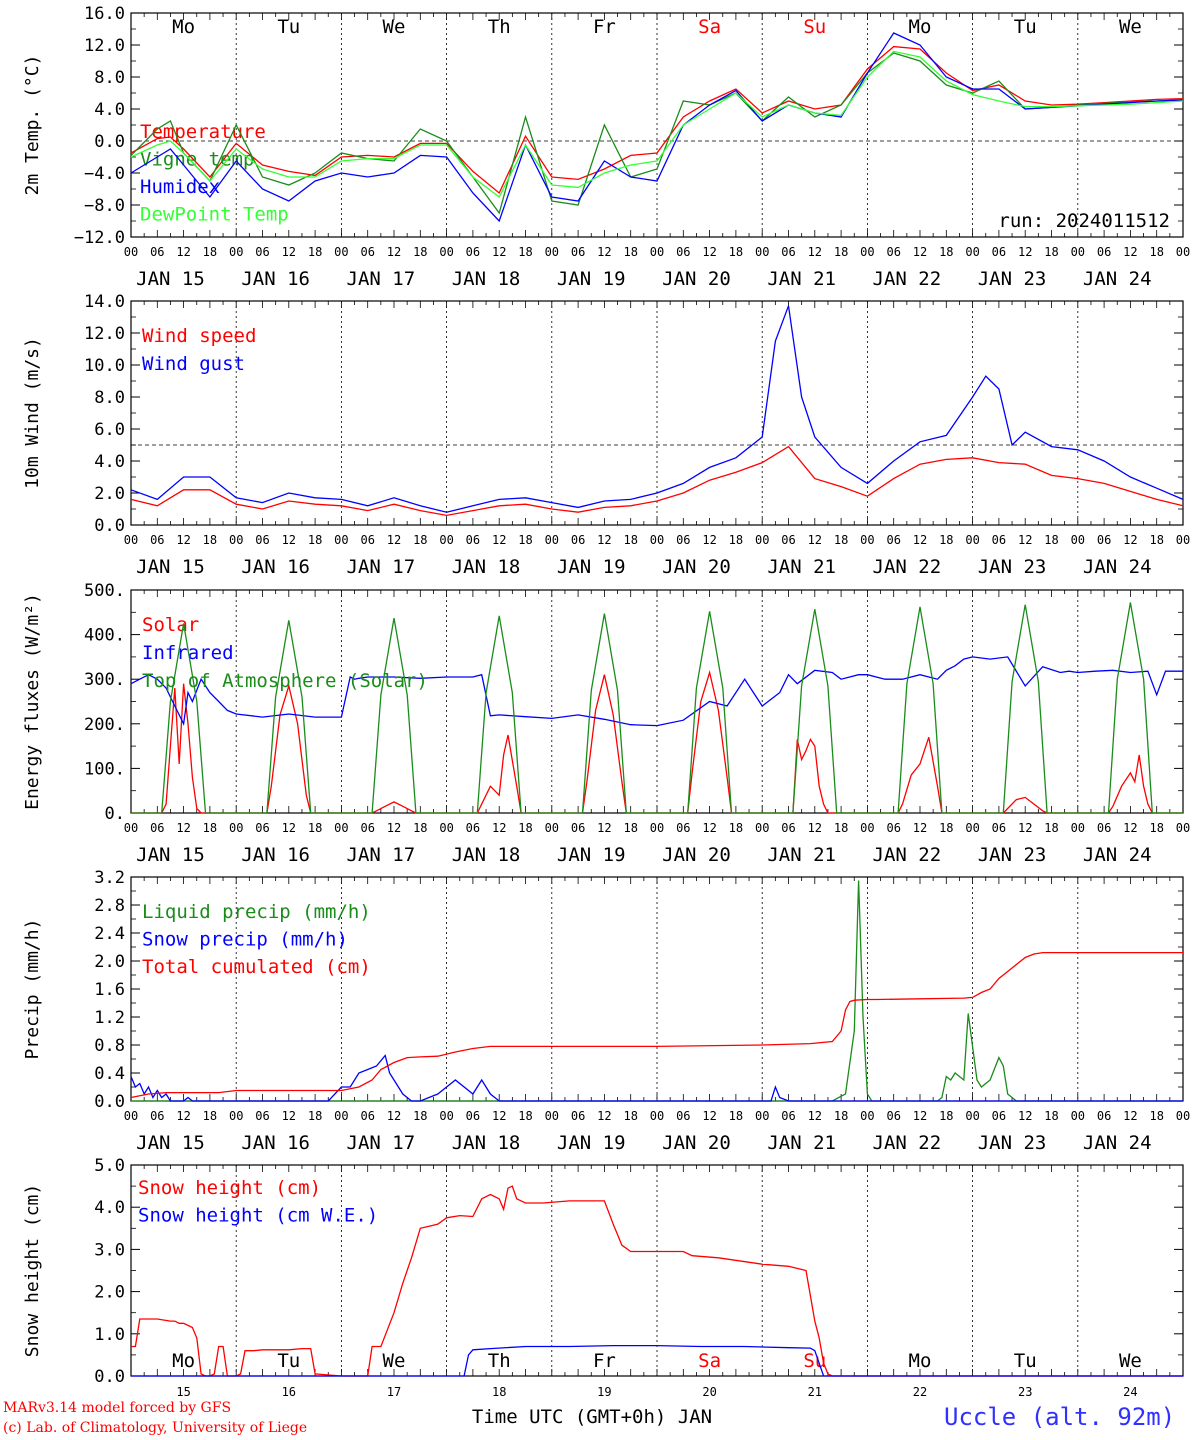 The width and height of the screenshot is (1194, 1440). What do you see at coordinates (32, 125) in the screenshot?
I see `y-axis-label: 2m Temp. (°C)` at bounding box center [32, 125].